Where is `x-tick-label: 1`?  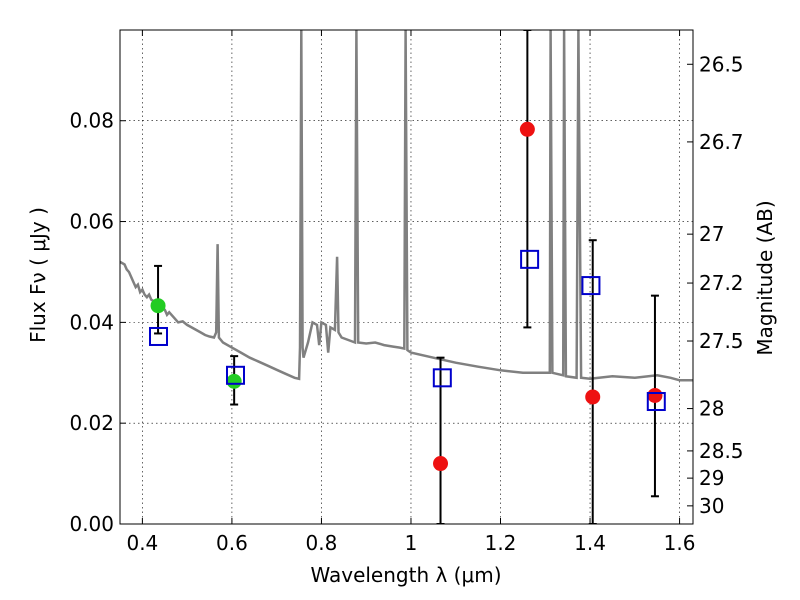 x-tick-label: 1 is located at coordinates (411, 543).